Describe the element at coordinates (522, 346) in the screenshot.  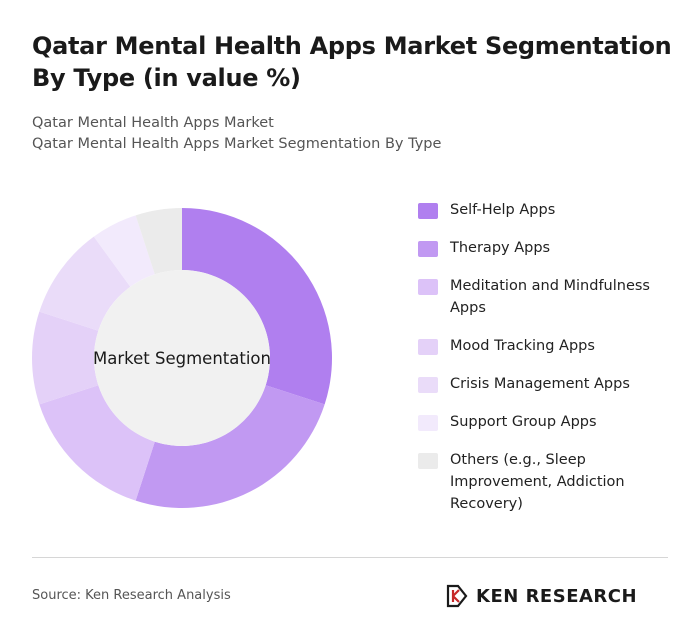
I see `legend-label: Mood Tracking Apps` at that location.